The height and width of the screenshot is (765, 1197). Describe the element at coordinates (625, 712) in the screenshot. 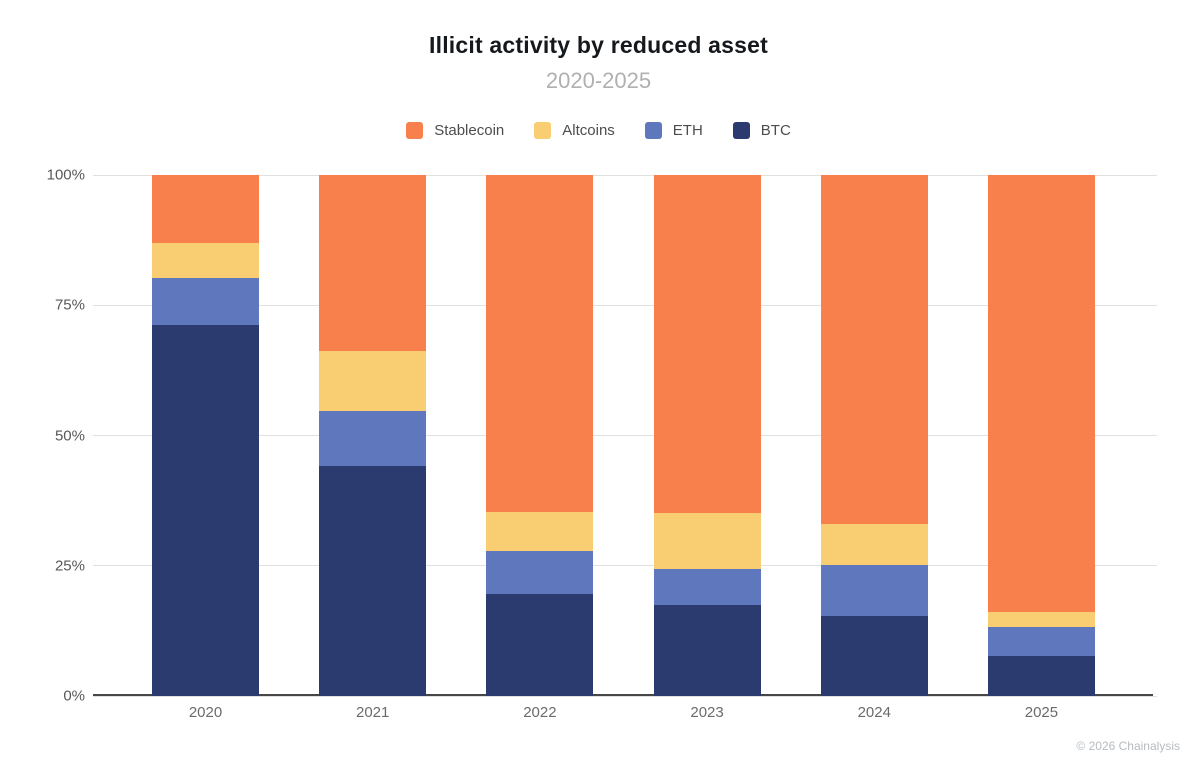

I see `x-axis-labels: 2020 2021 2022 2023 2024 2025` at that location.